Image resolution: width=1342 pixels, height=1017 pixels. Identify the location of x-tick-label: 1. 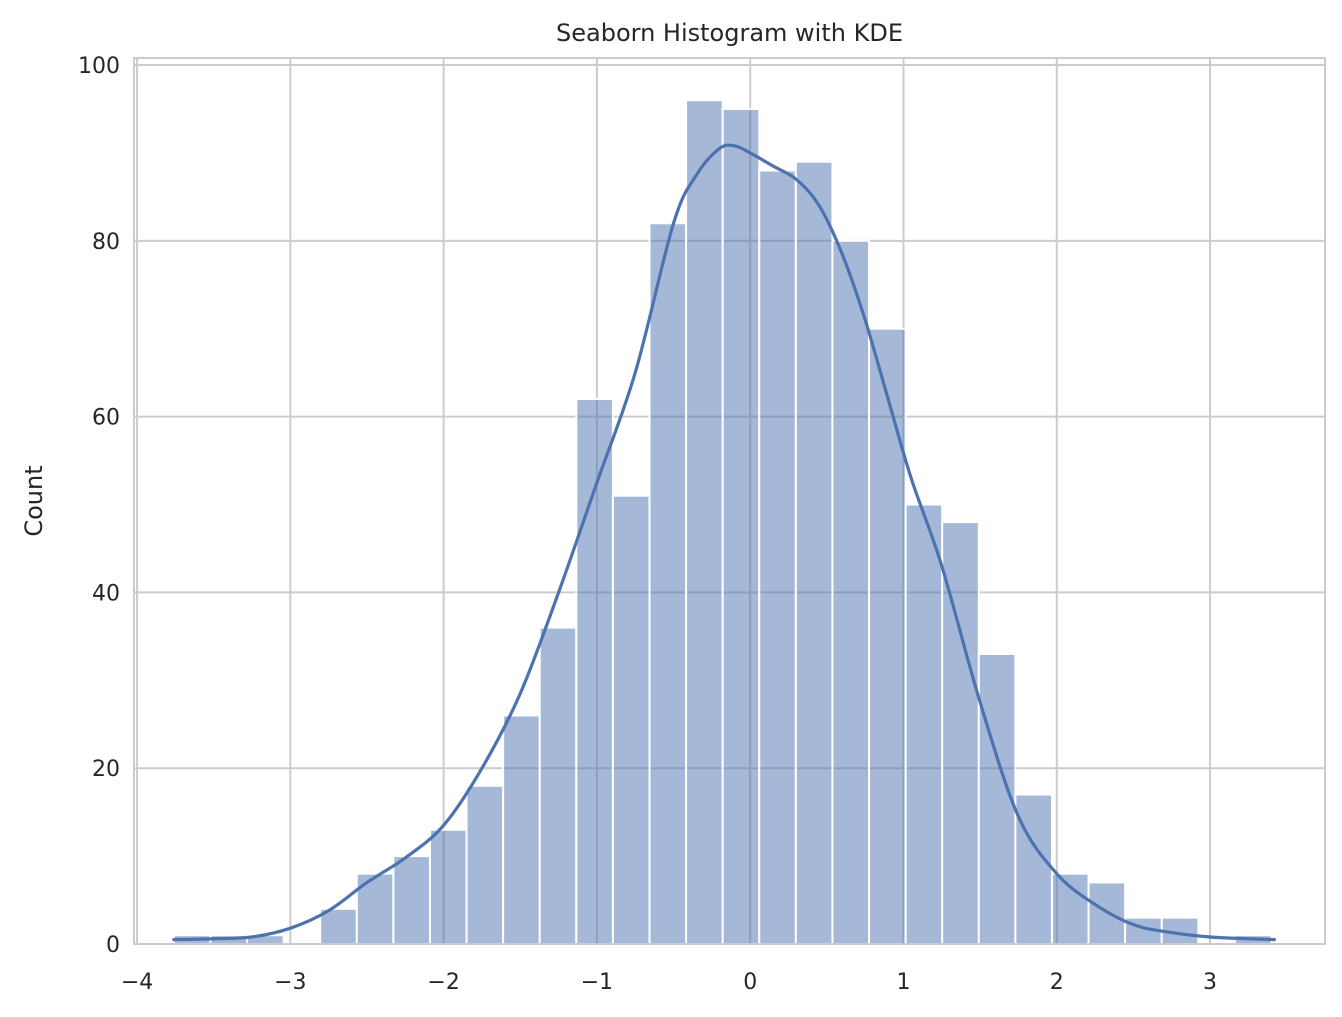
(903, 982).